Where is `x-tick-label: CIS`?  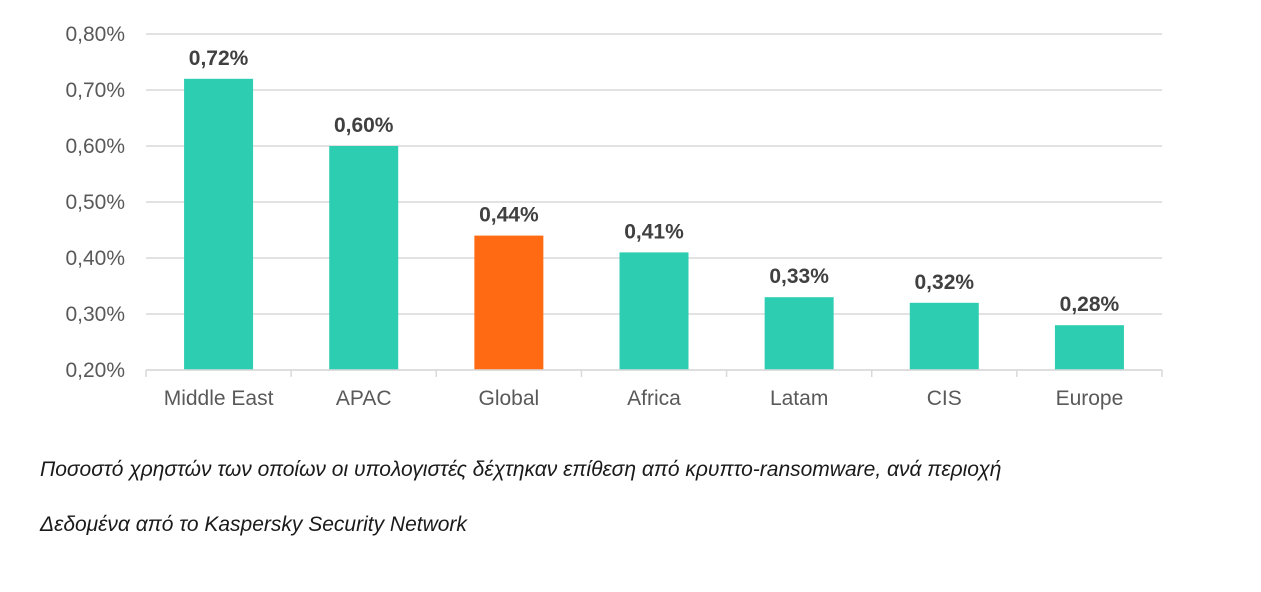 x-tick-label: CIS is located at coordinates (944, 398).